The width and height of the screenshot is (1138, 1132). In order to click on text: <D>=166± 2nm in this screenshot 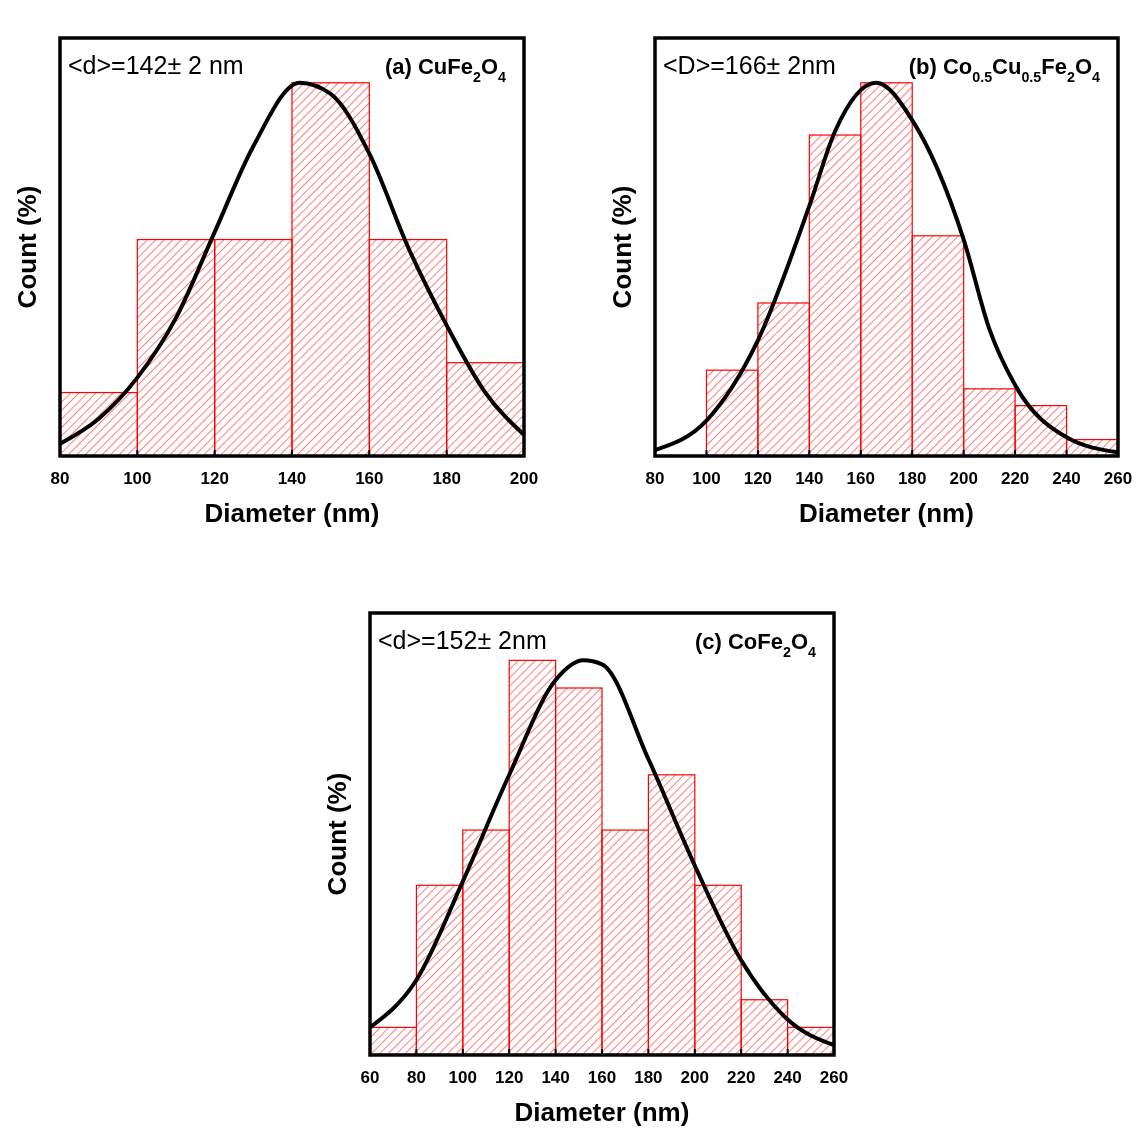, I will do `click(749, 65)`.